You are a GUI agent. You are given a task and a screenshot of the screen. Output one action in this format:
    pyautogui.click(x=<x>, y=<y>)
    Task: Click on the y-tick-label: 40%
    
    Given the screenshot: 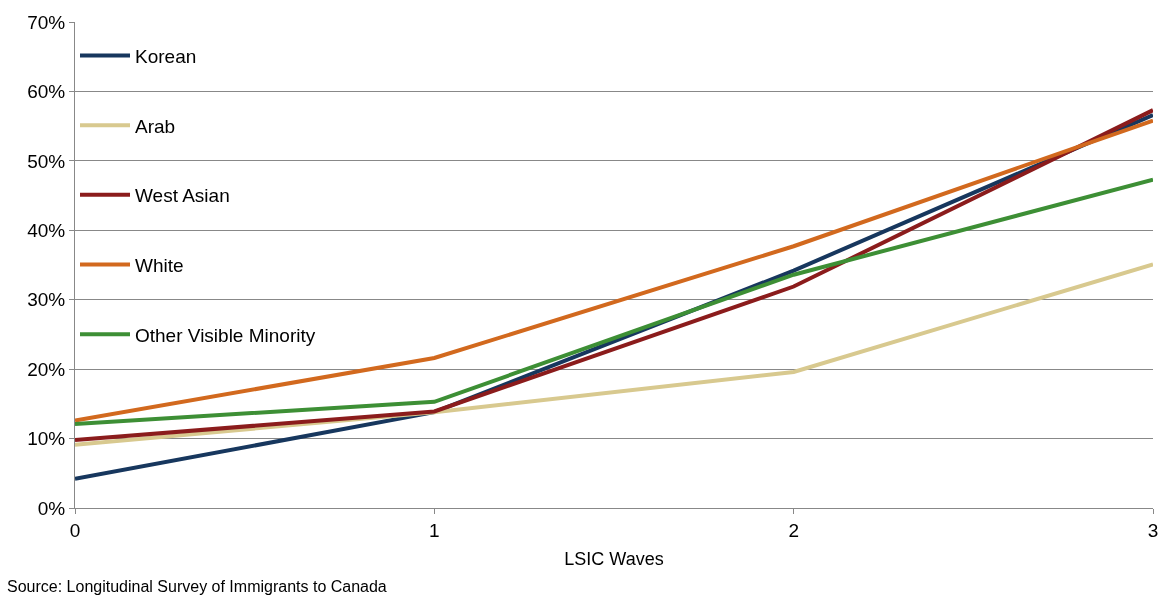 What is the action you would take?
    pyautogui.click(x=46, y=230)
    